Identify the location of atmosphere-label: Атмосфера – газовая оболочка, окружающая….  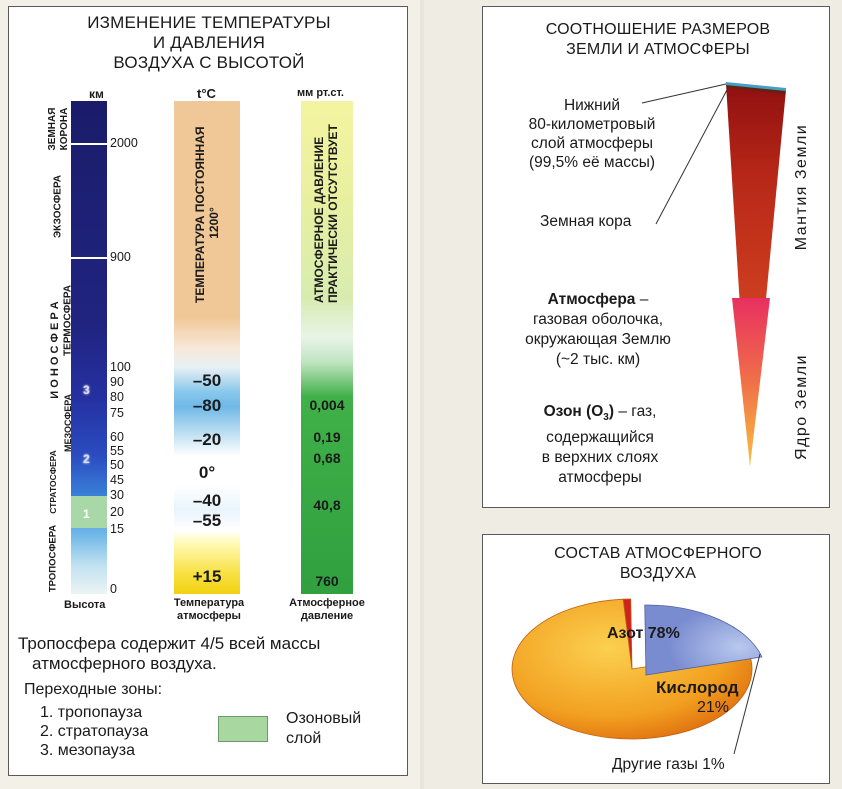
(598, 329).